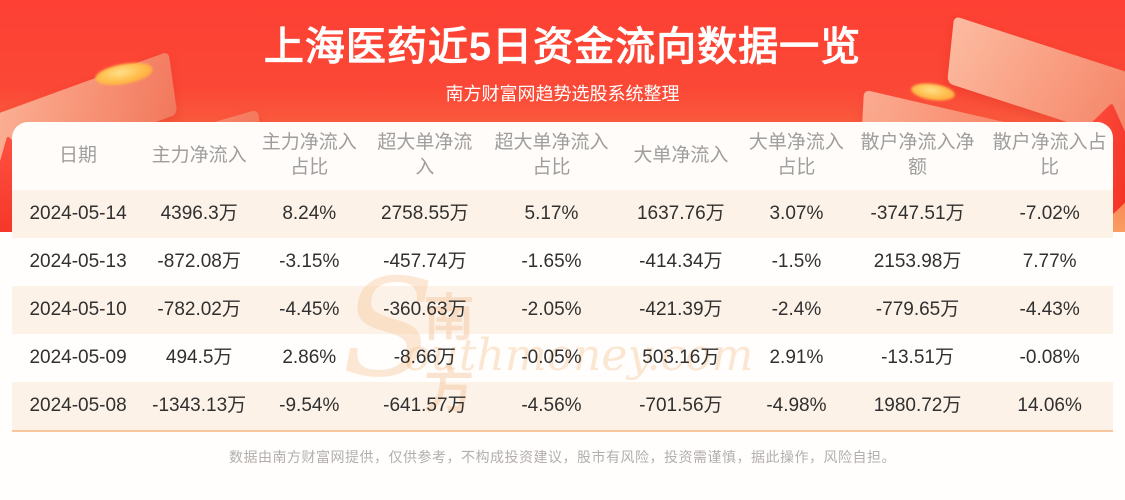  What do you see at coordinates (562, 94) in the screenshot?
I see `page-subtitle: 南方财富网趋势选股系统整理` at bounding box center [562, 94].